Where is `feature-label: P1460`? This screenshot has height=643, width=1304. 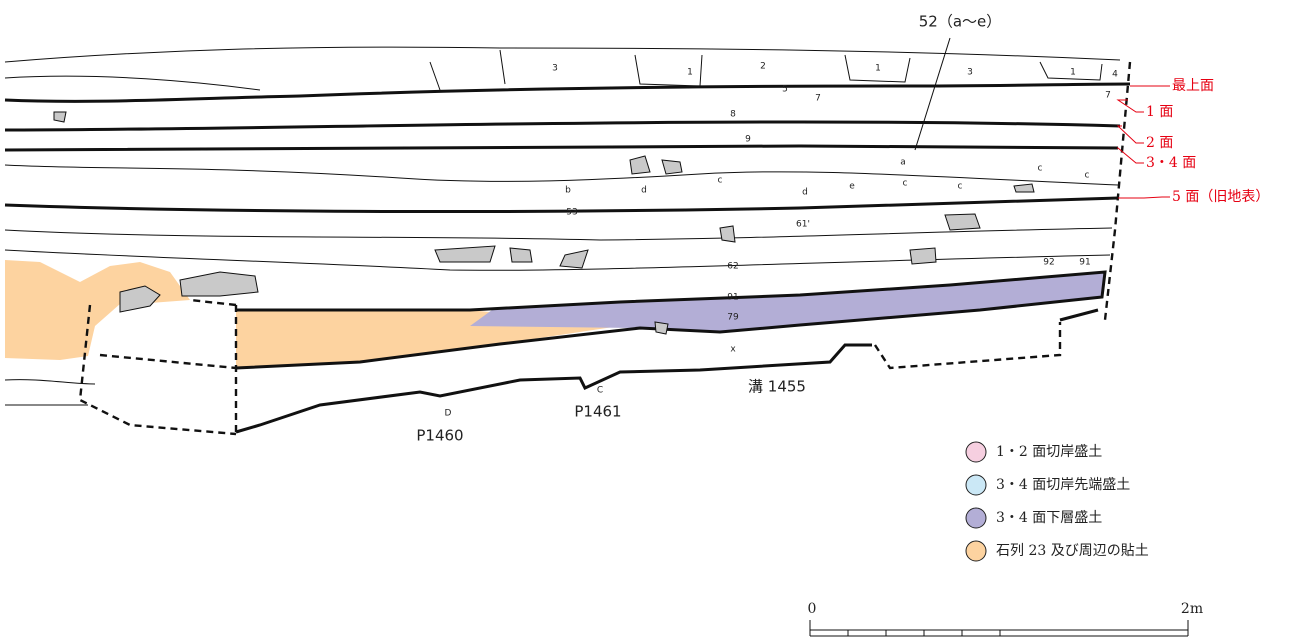
feature-label: P1460 is located at coordinates (439, 436).